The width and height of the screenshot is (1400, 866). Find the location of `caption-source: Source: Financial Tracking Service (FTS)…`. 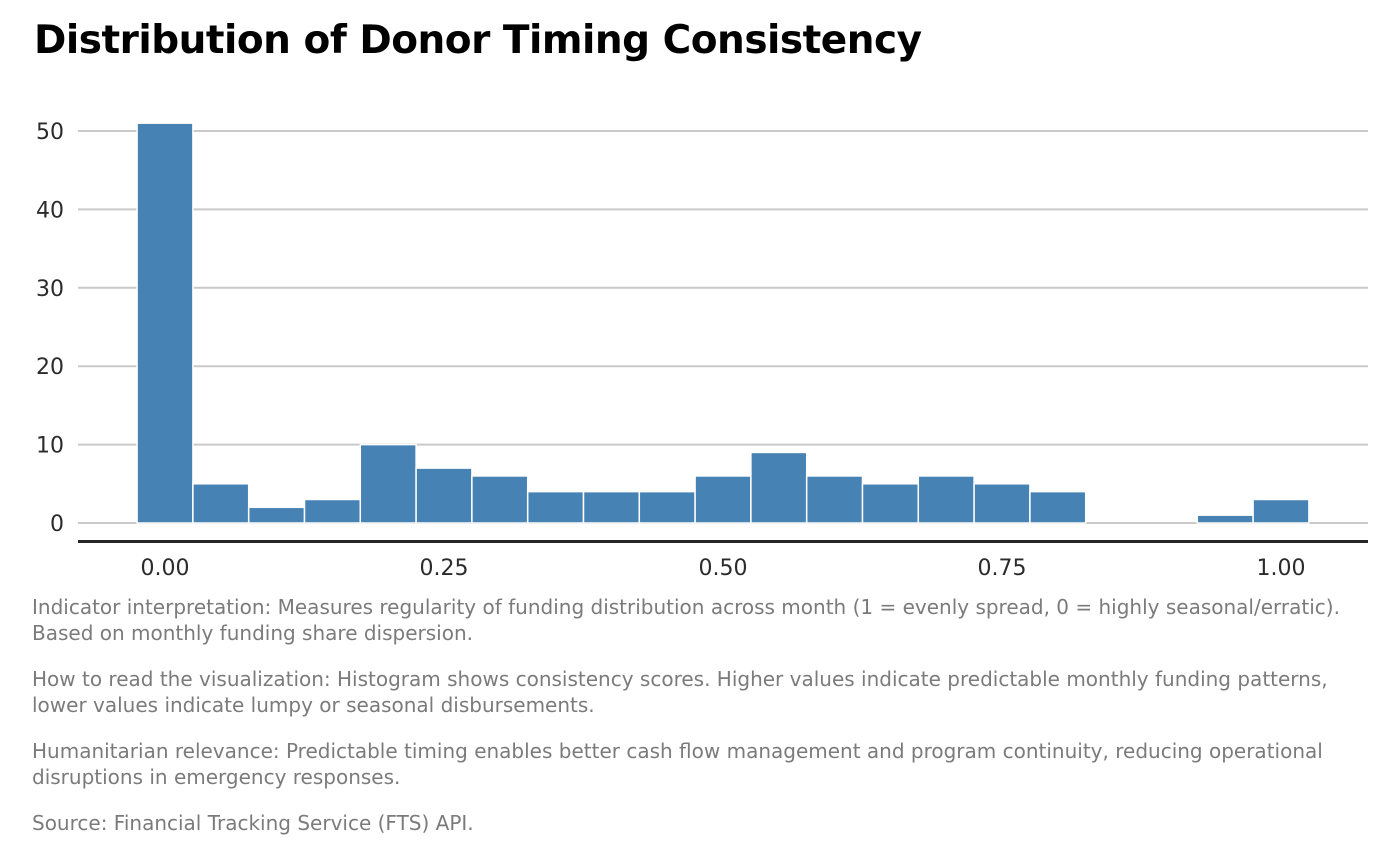

caption-source: Source: Financial Tracking Service (FTS)… is located at coordinates (253, 823).